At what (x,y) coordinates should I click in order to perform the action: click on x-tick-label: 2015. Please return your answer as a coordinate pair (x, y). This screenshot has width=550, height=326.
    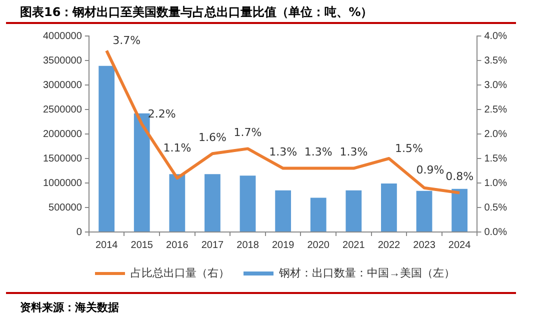
    Looking at the image, I should click on (142, 245).